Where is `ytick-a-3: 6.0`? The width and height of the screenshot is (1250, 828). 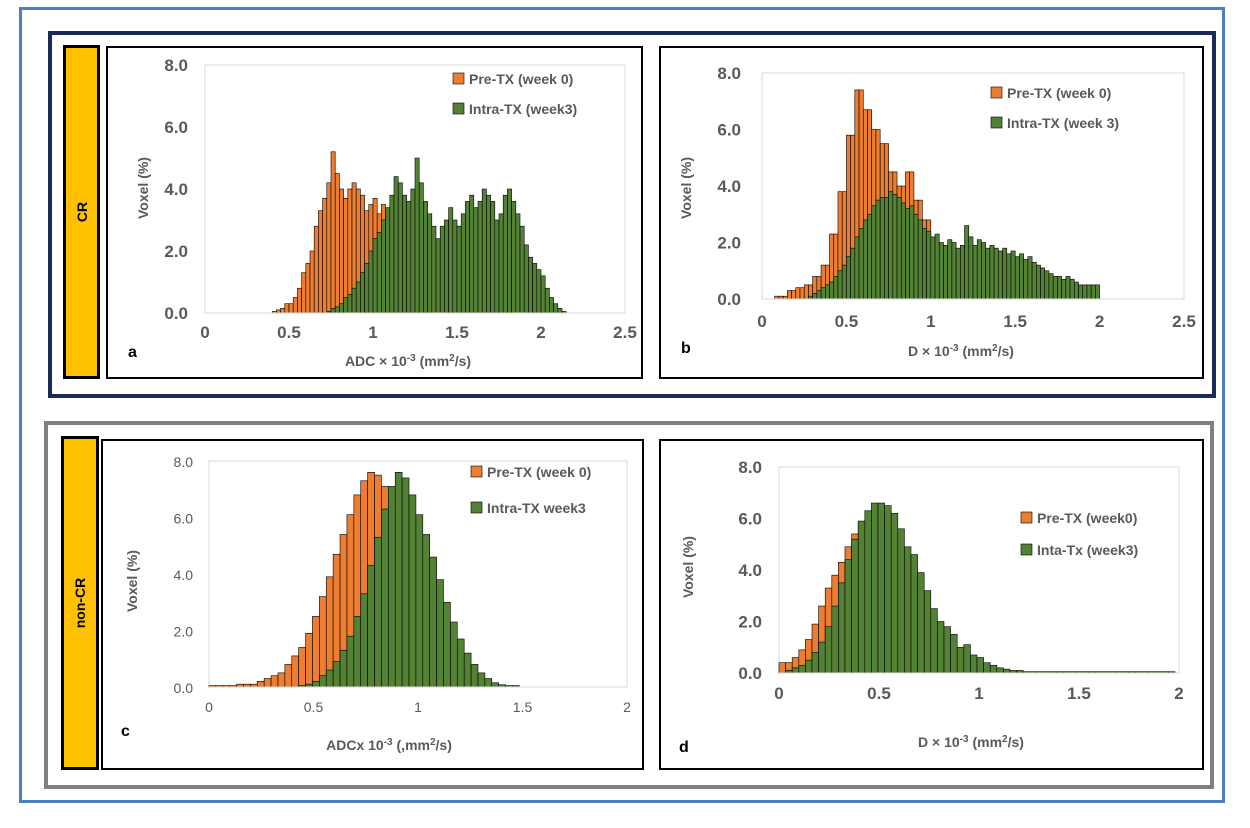
ytick-a-3: 6.0 is located at coordinates (176, 127).